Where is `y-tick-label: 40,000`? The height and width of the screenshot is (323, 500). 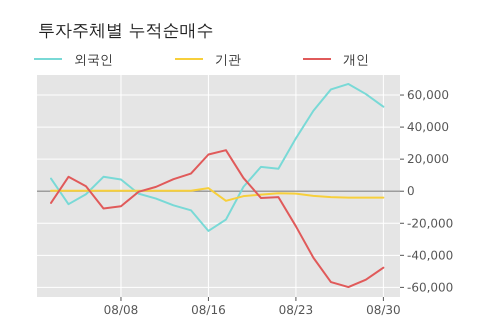
y-tick-label: 40,000 is located at coordinates (428, 127).